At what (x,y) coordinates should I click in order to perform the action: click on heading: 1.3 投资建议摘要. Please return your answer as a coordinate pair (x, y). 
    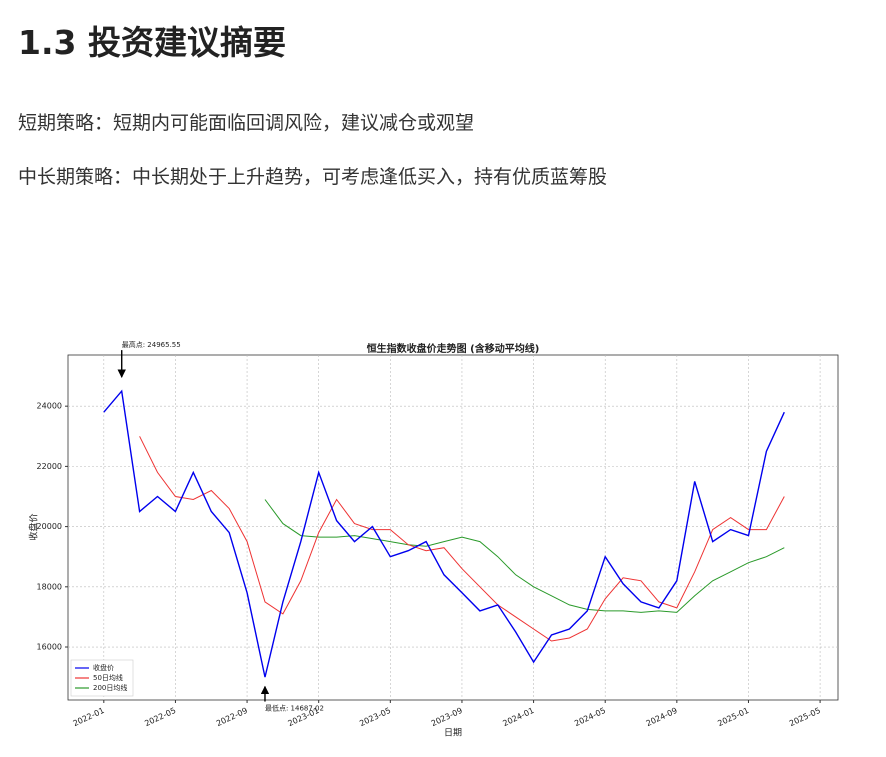
    Looking at the image, I should click on (152, 42).